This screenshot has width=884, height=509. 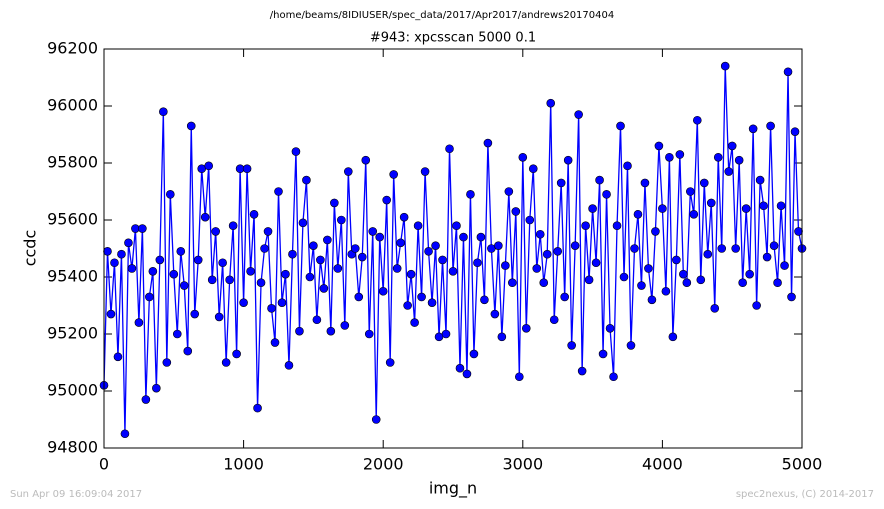 What do you see at coordinates (662, 464) in the screenshot?
I see `x-tick-label: 4000` at bounding box center [662, 464].